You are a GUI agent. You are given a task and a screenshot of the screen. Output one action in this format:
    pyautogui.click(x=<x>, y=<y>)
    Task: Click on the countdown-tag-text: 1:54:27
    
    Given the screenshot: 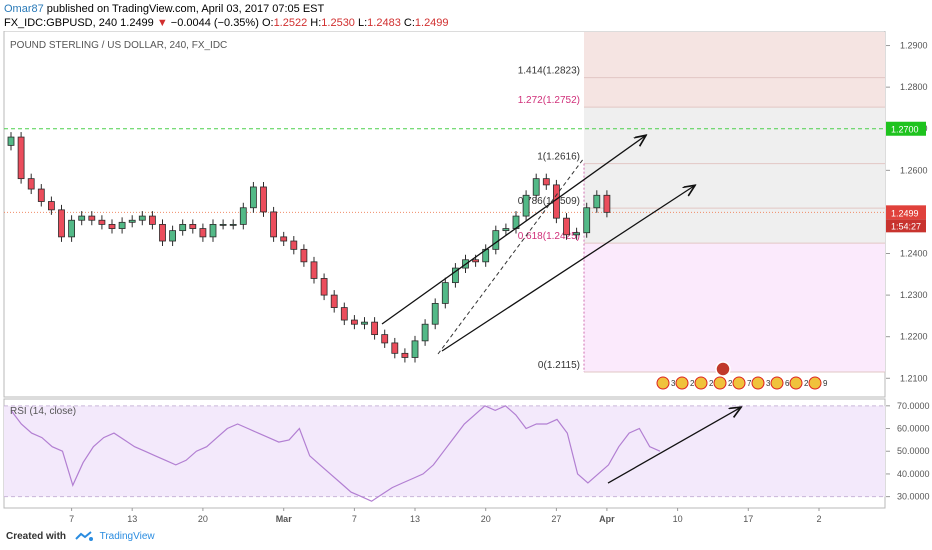 What is the action you would take?
    pyautogui.click(x=906, y=226)
    